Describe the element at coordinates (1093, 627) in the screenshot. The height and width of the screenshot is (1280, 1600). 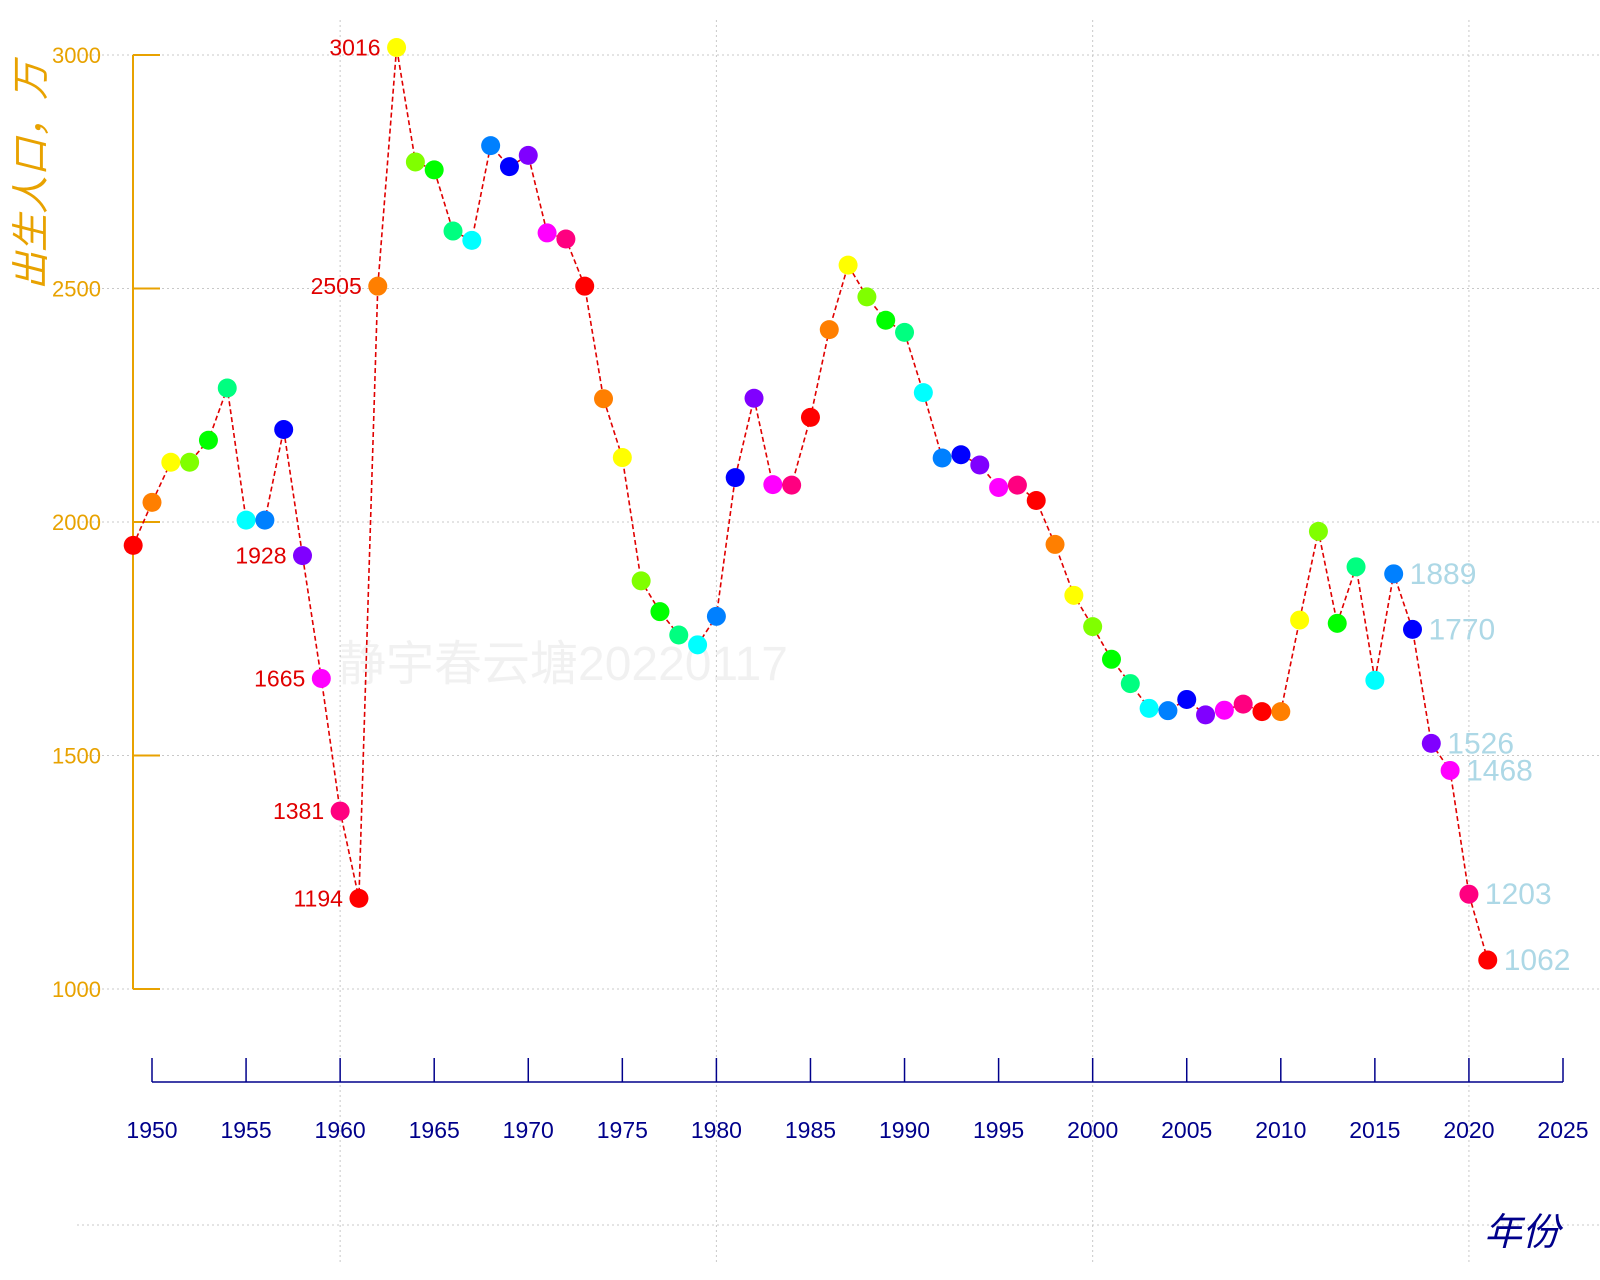
I see `data-point-2000` at that location.